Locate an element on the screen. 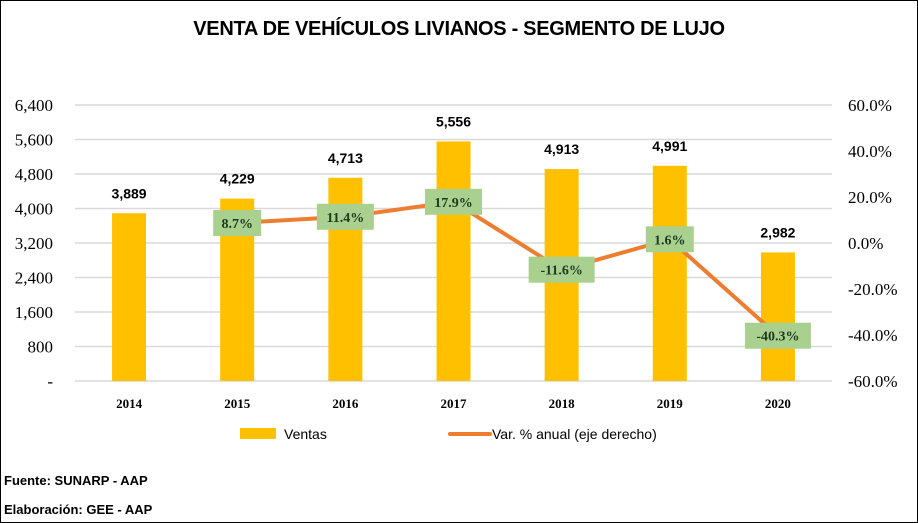 This screenshot has height=523, width=918. left-axis-tick: 3,200 is located at coordinates (34, 243).